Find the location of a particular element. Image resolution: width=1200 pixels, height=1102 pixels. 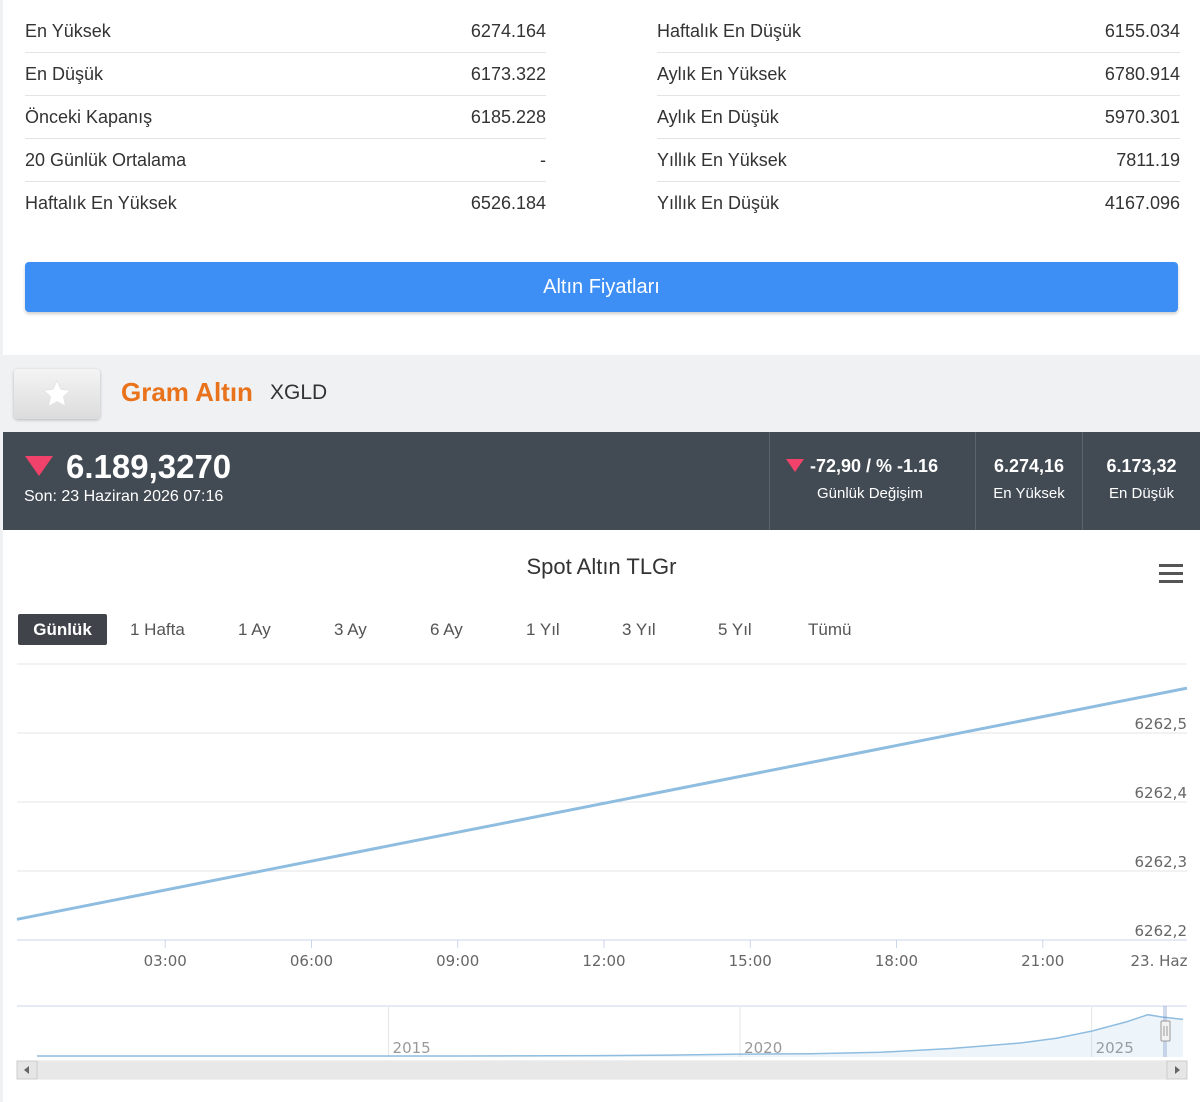

stat-row: Haftalık En Yüksek 6526.184 is located at coordinates (285, 203).